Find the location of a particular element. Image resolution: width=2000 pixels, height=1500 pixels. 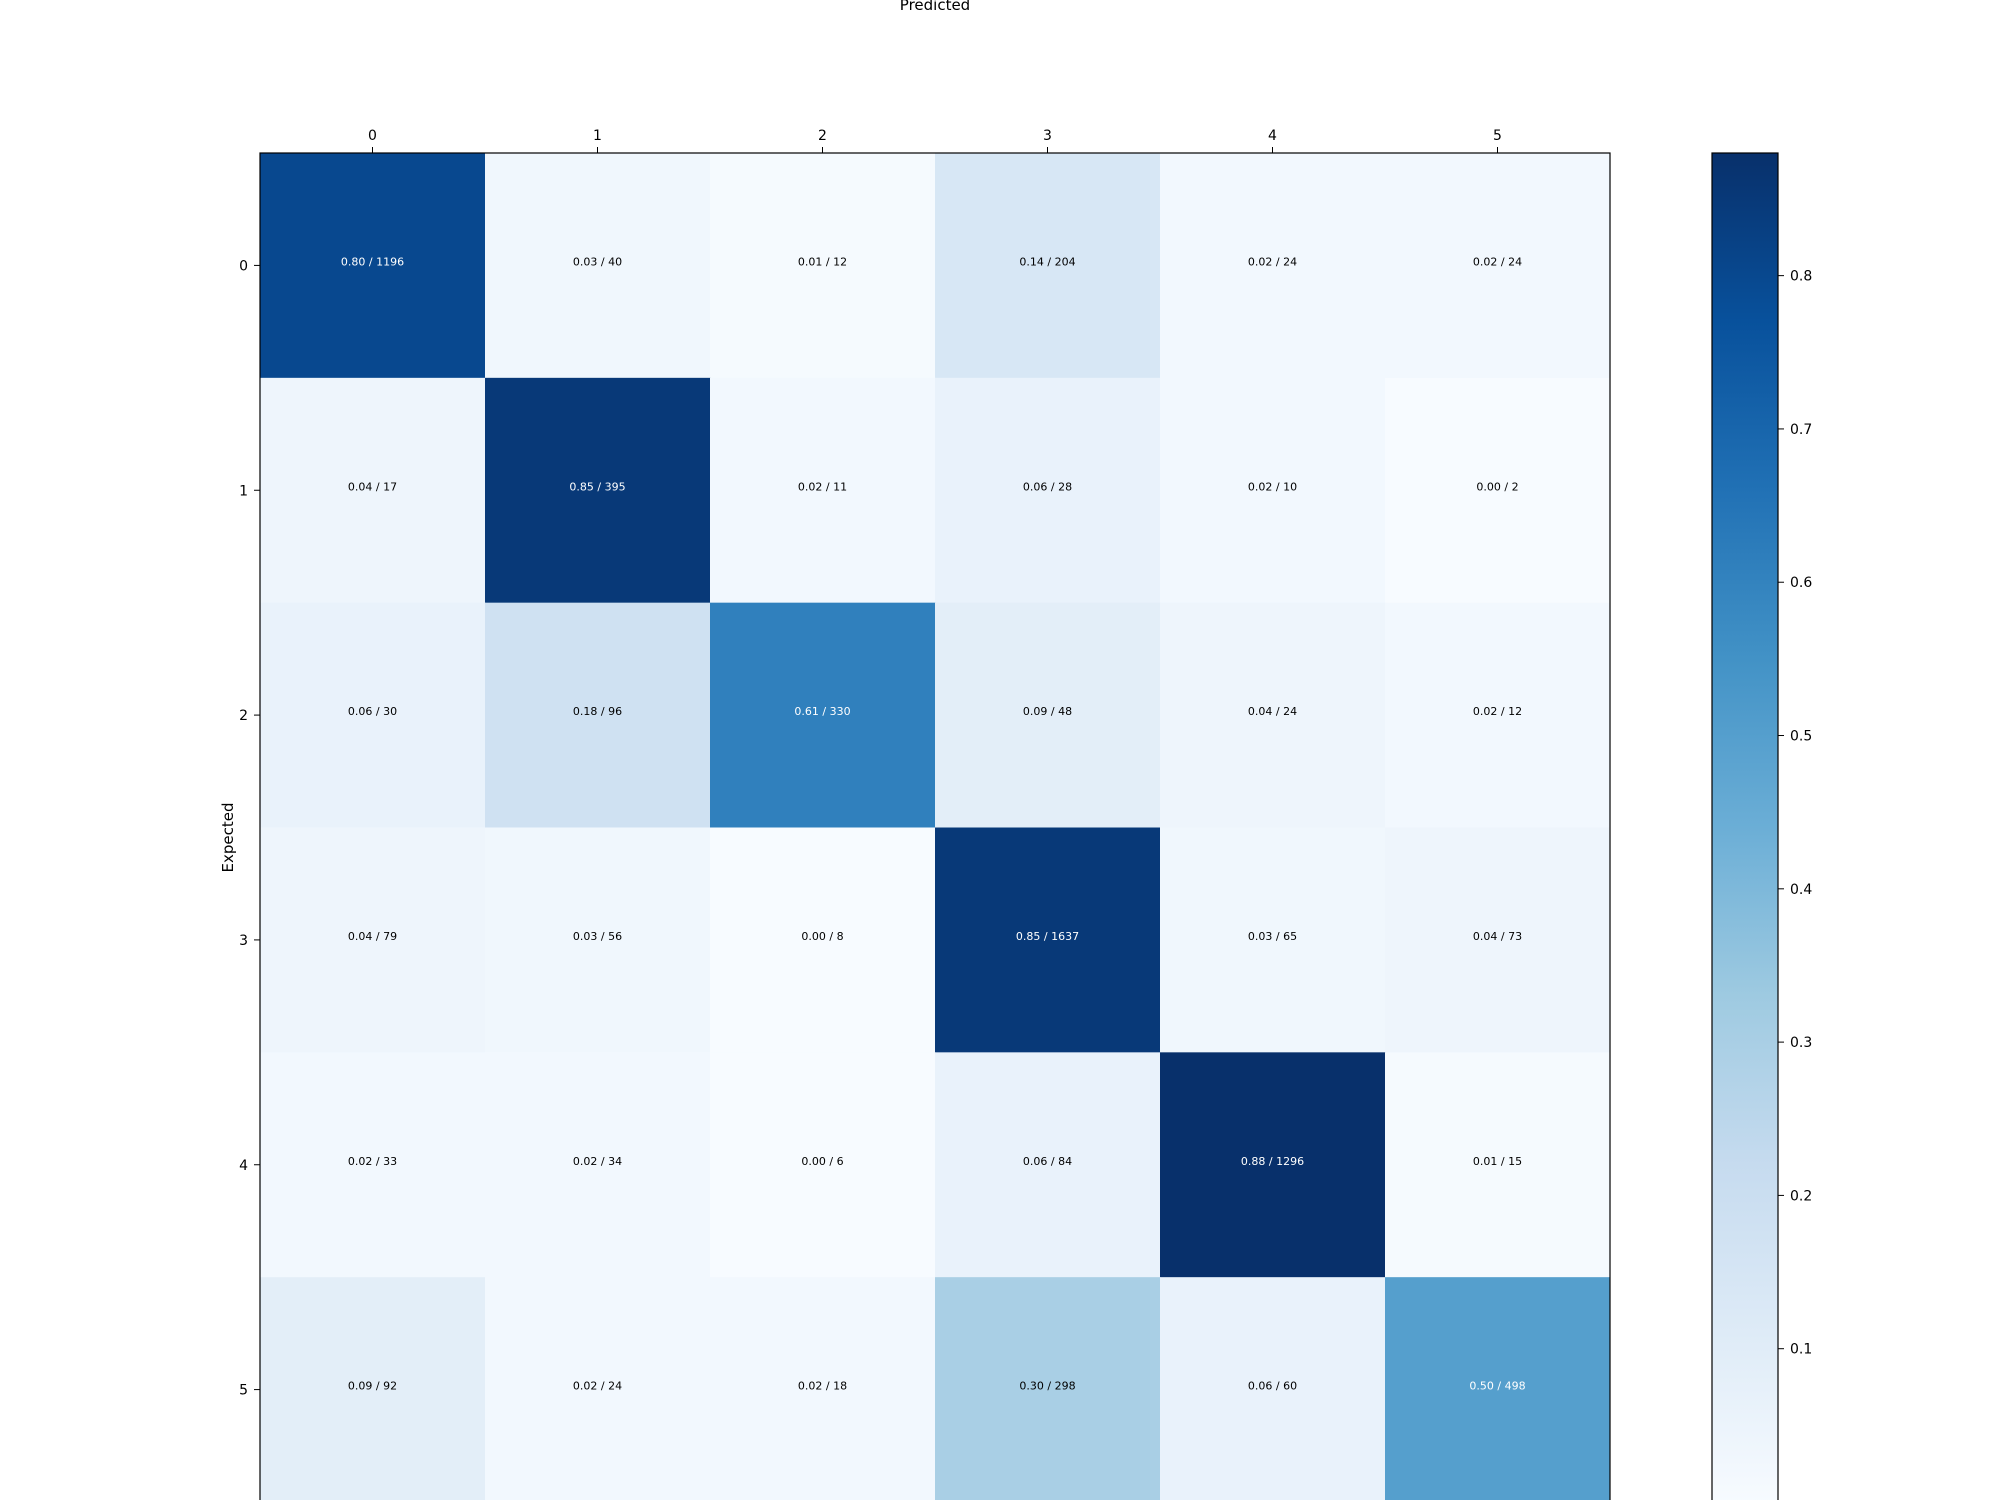

cell-value-label: 0.01 / 15 is located at coordinates (1497, 1161).